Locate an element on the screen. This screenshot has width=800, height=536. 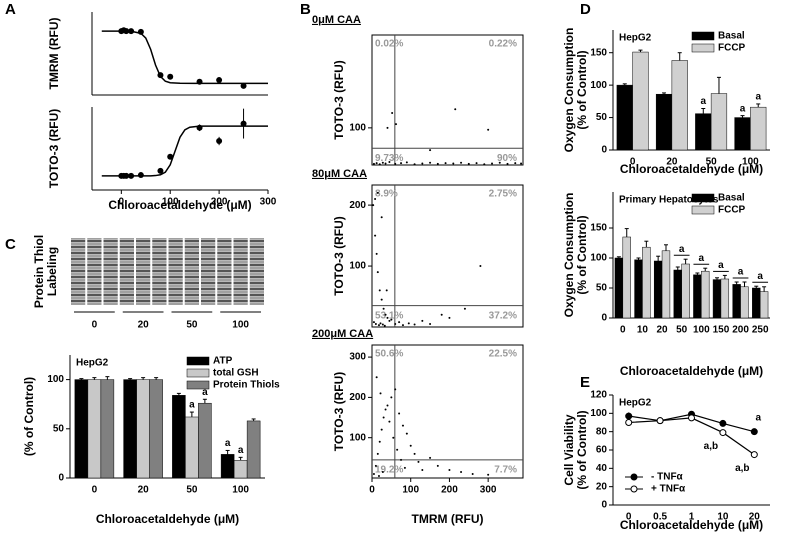
lane-label: 50 is located at coordinates (192, 325).